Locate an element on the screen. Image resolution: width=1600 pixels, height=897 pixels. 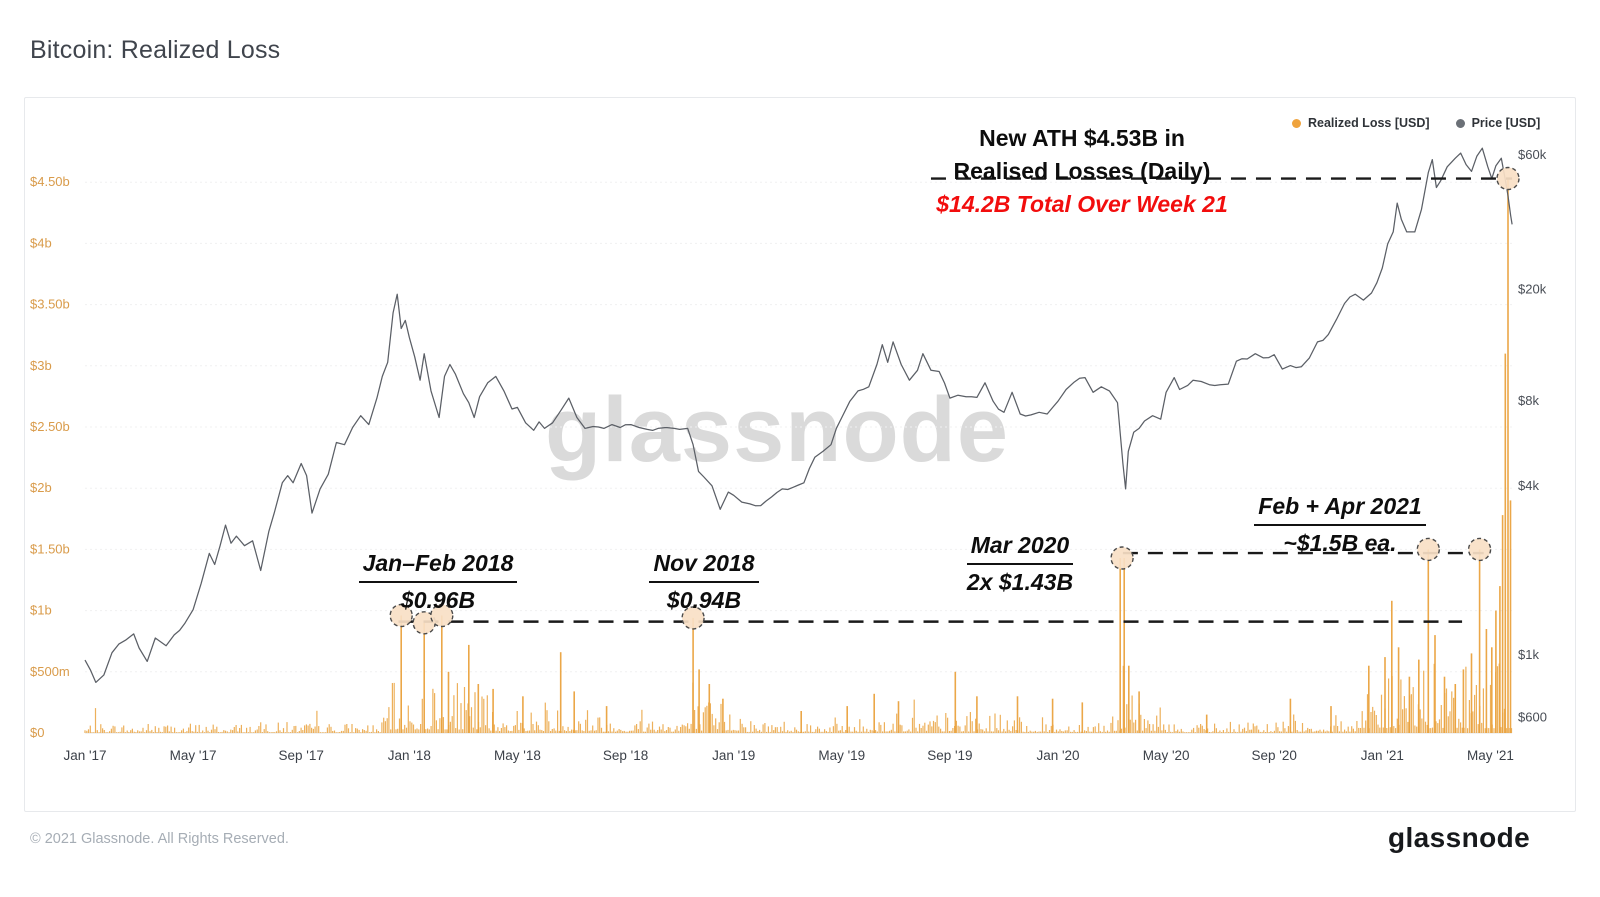
svg-text: May '20 is located at coordinates (1166, 755).